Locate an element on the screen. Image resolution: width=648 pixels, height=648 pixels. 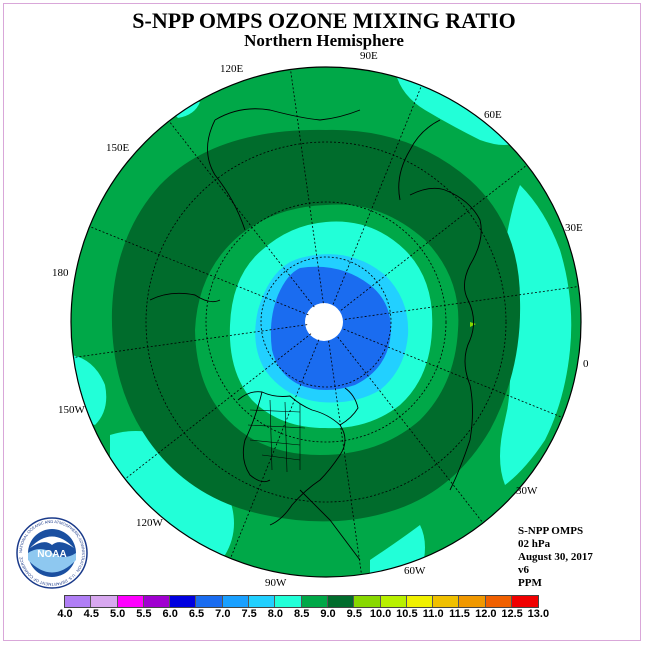
colorbar-tick-label: 7.0 is located at coordinates (223, 614).